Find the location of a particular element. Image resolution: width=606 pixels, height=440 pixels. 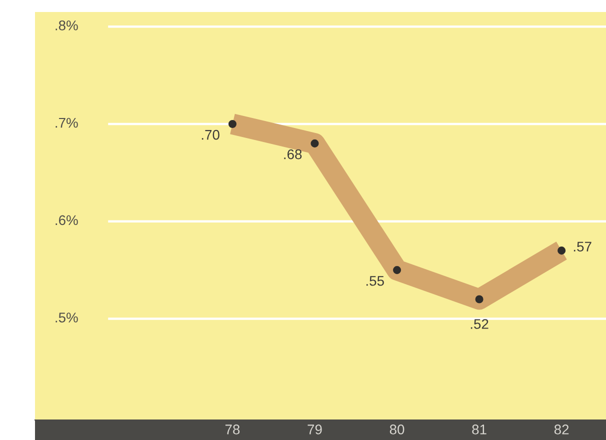

y-tick-label: .5% is located at coordinates (67, 317).